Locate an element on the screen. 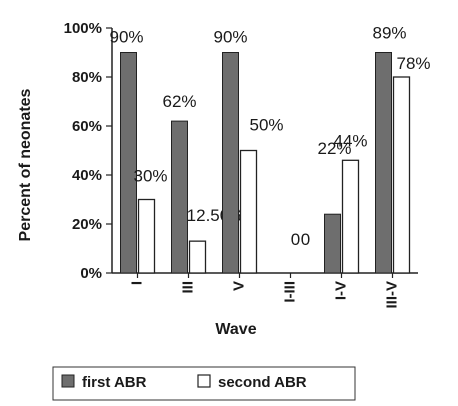 This screenshot has height=406, width=458. data-label-second-abr: 30% is located at coordinates (150, 176).